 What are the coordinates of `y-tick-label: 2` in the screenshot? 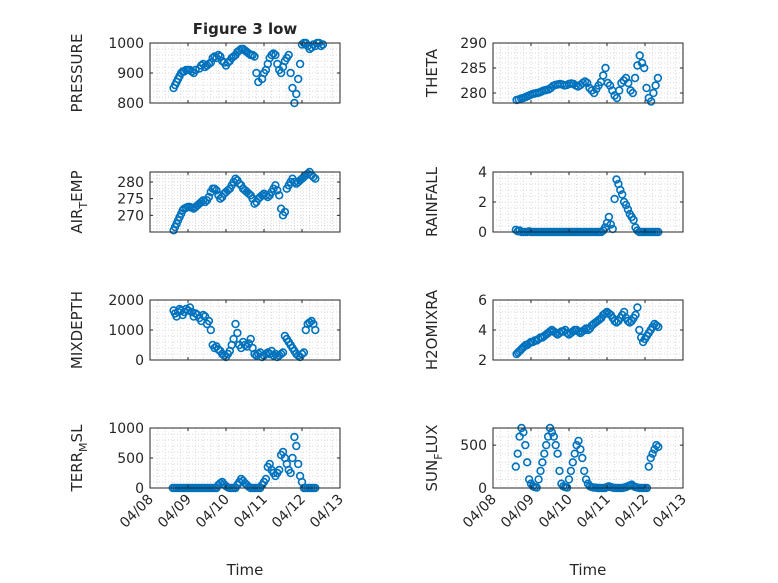 It's located at (482, 203).